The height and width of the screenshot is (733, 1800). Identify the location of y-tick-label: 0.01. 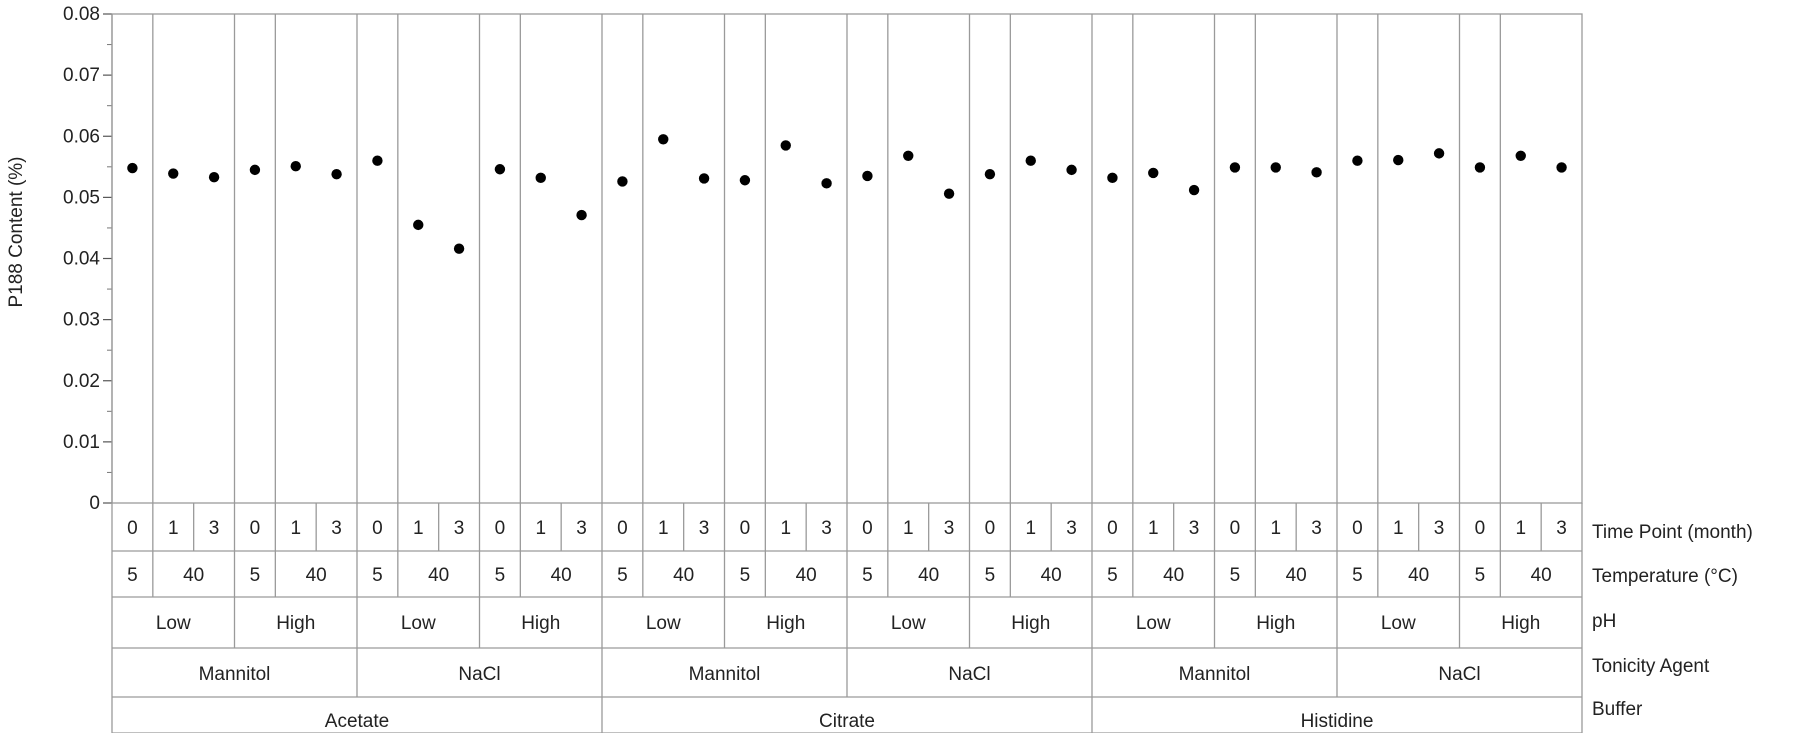
(81, 442).